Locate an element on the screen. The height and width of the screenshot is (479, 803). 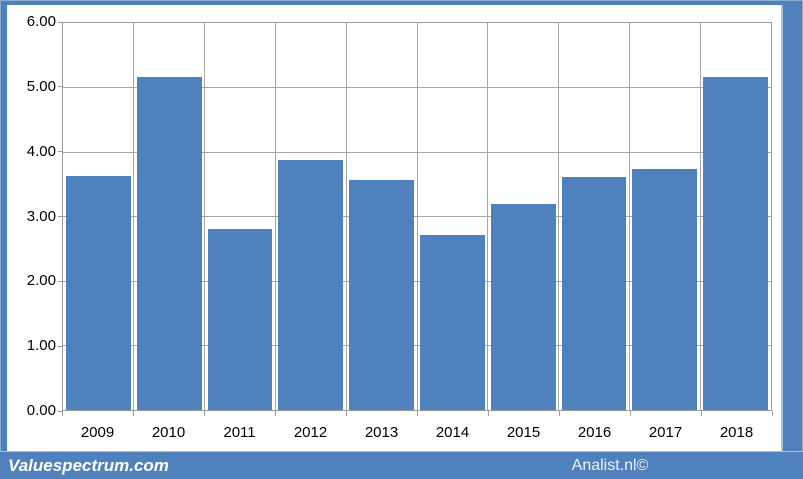
y-tick-label: 1.00 is located at coordinates (41, 346).